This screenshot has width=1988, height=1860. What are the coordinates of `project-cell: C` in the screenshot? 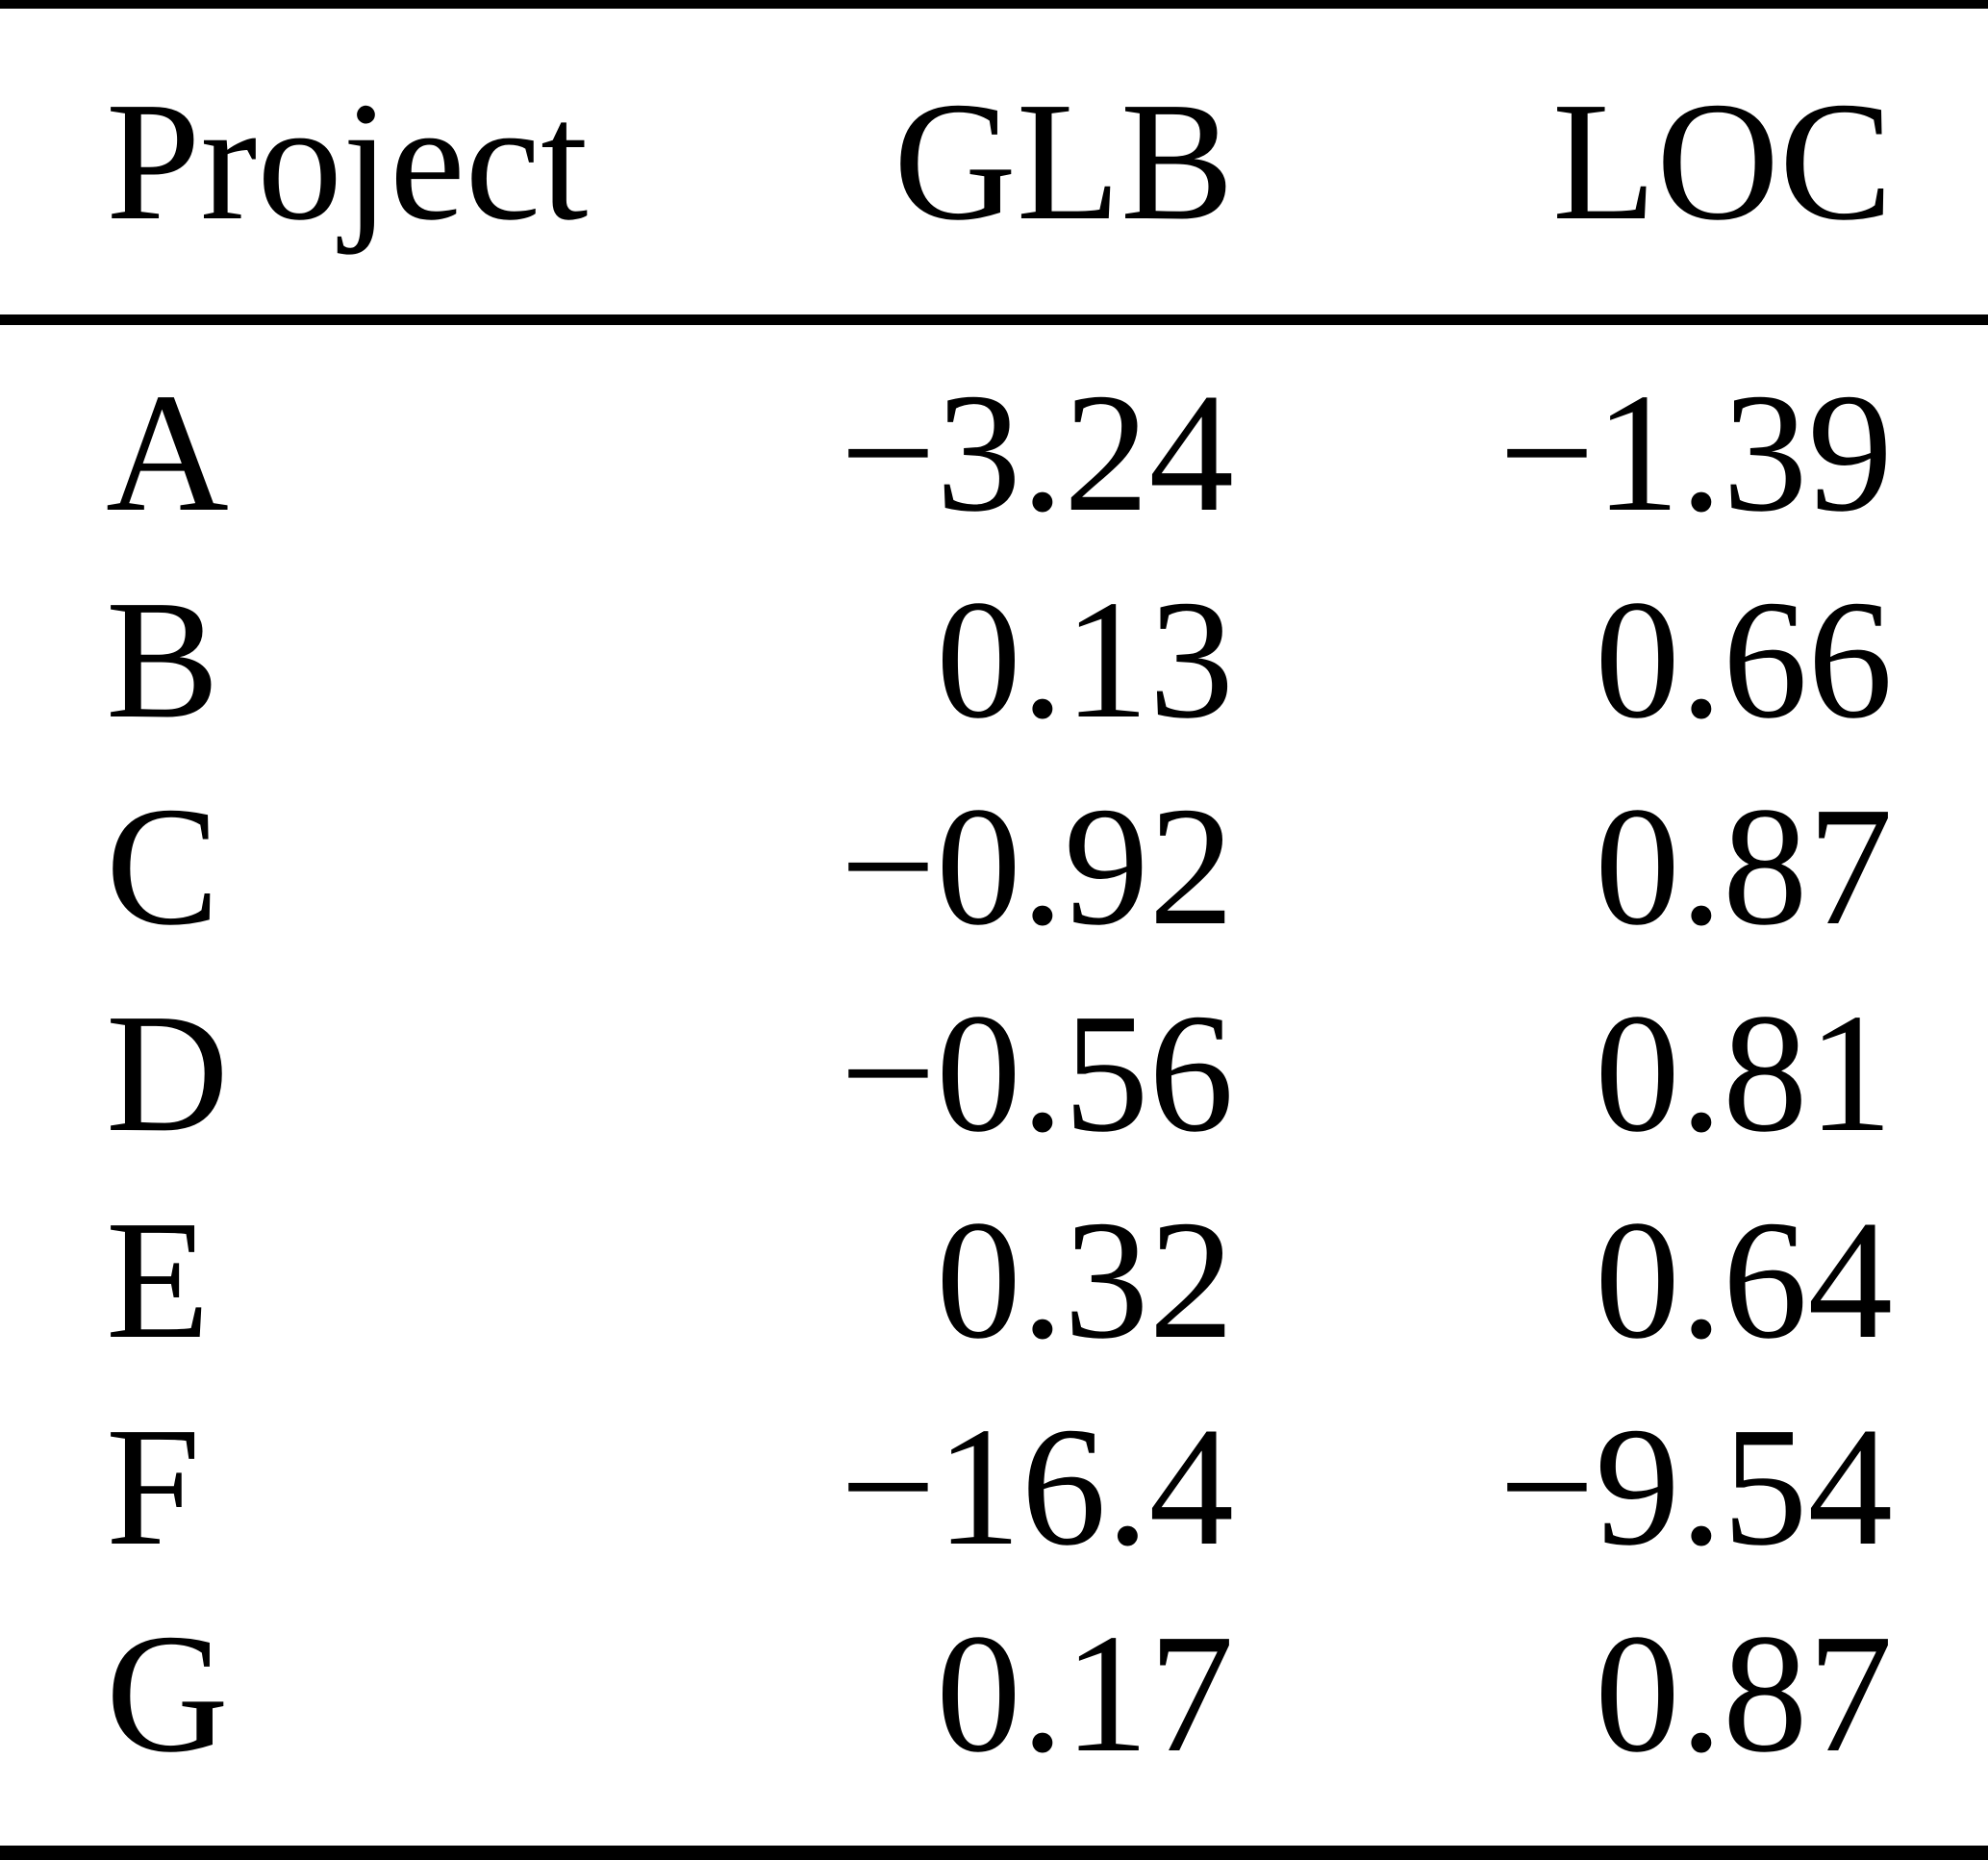 It's located at (163, 866).